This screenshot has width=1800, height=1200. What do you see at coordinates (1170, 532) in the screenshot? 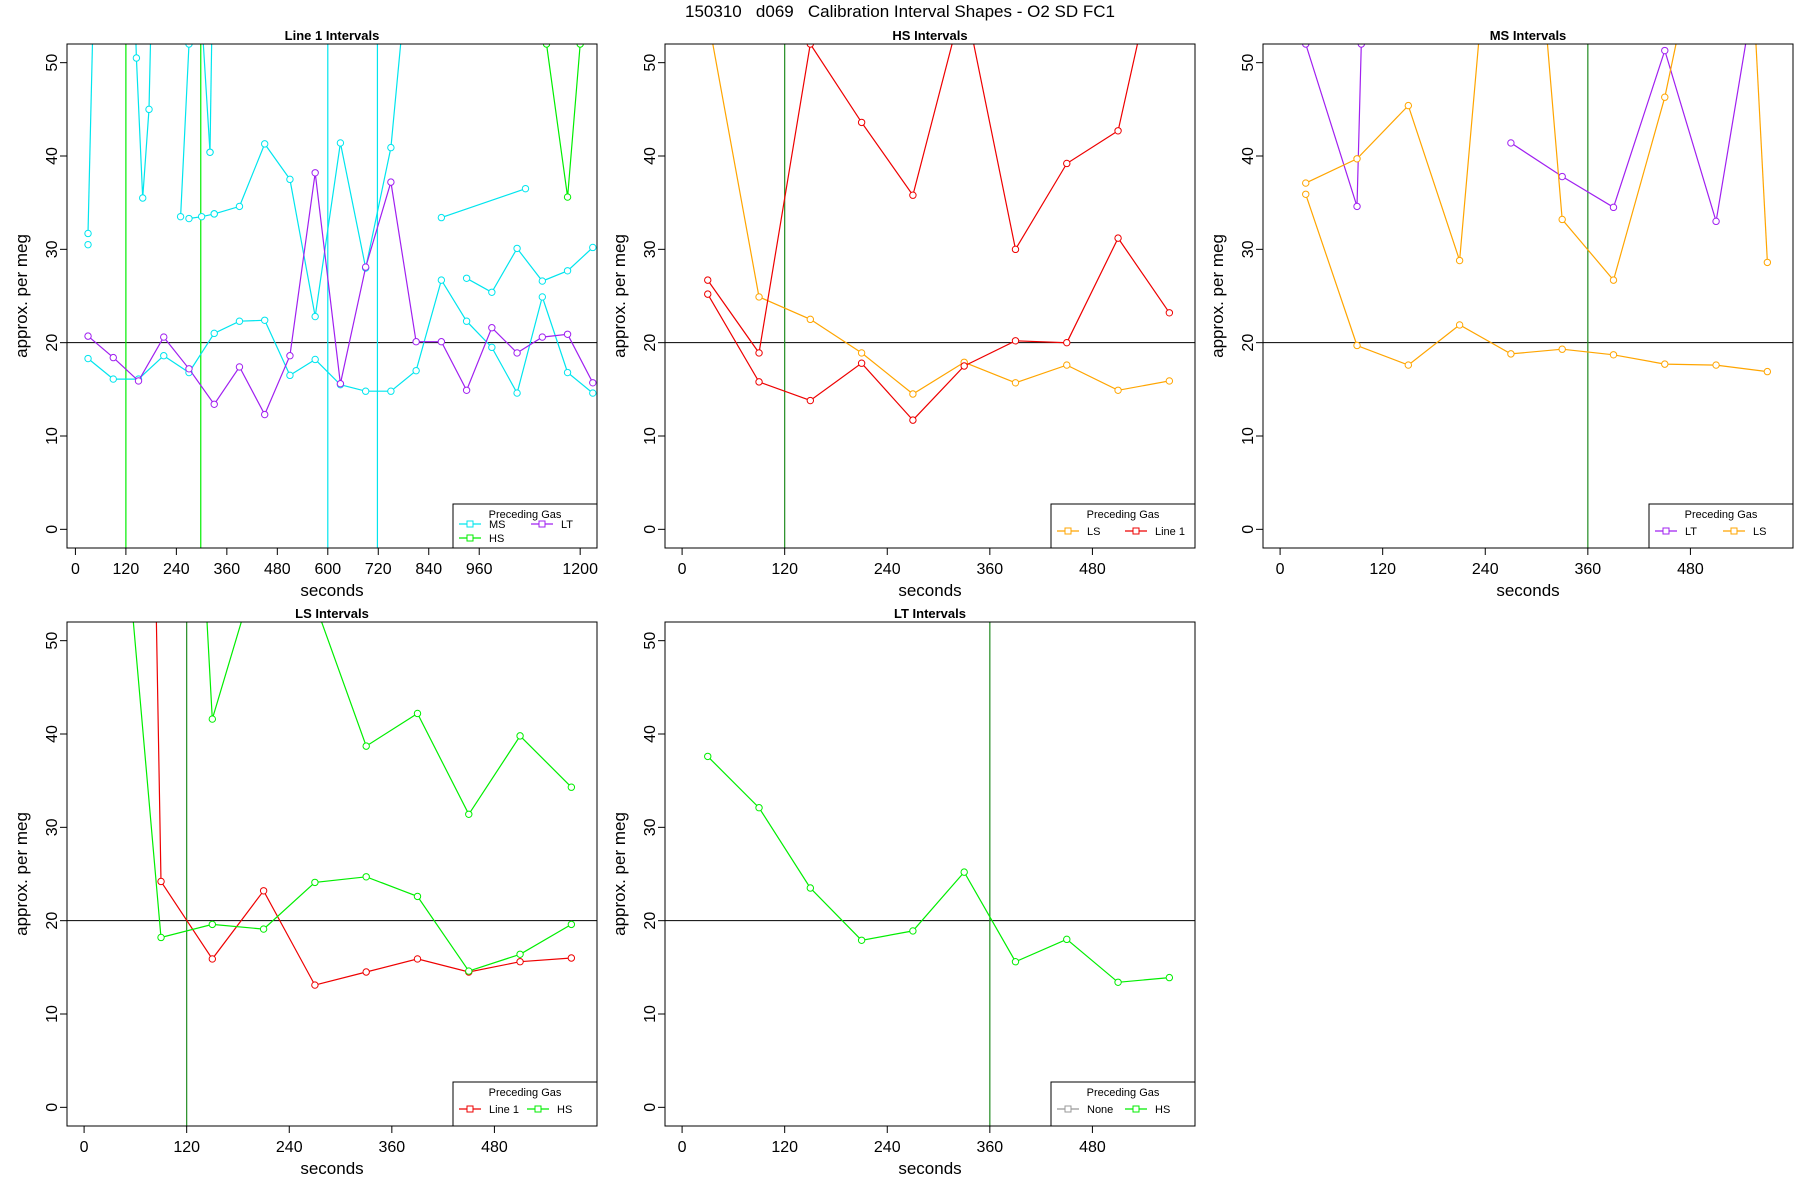
I see `legend-label: Line 1` at bounding box center [1170, 532].